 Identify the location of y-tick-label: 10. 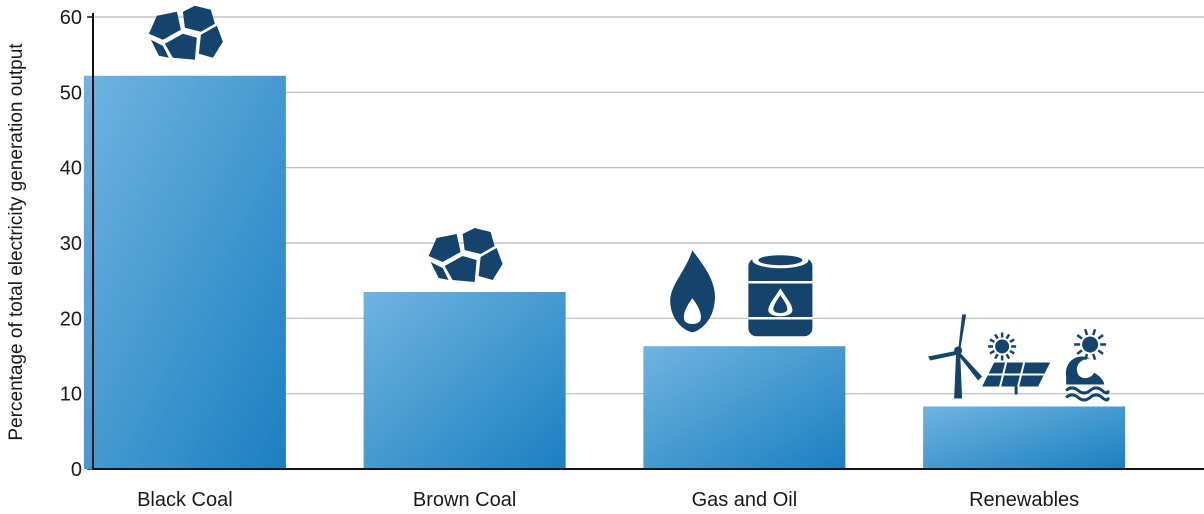
(71, 395).